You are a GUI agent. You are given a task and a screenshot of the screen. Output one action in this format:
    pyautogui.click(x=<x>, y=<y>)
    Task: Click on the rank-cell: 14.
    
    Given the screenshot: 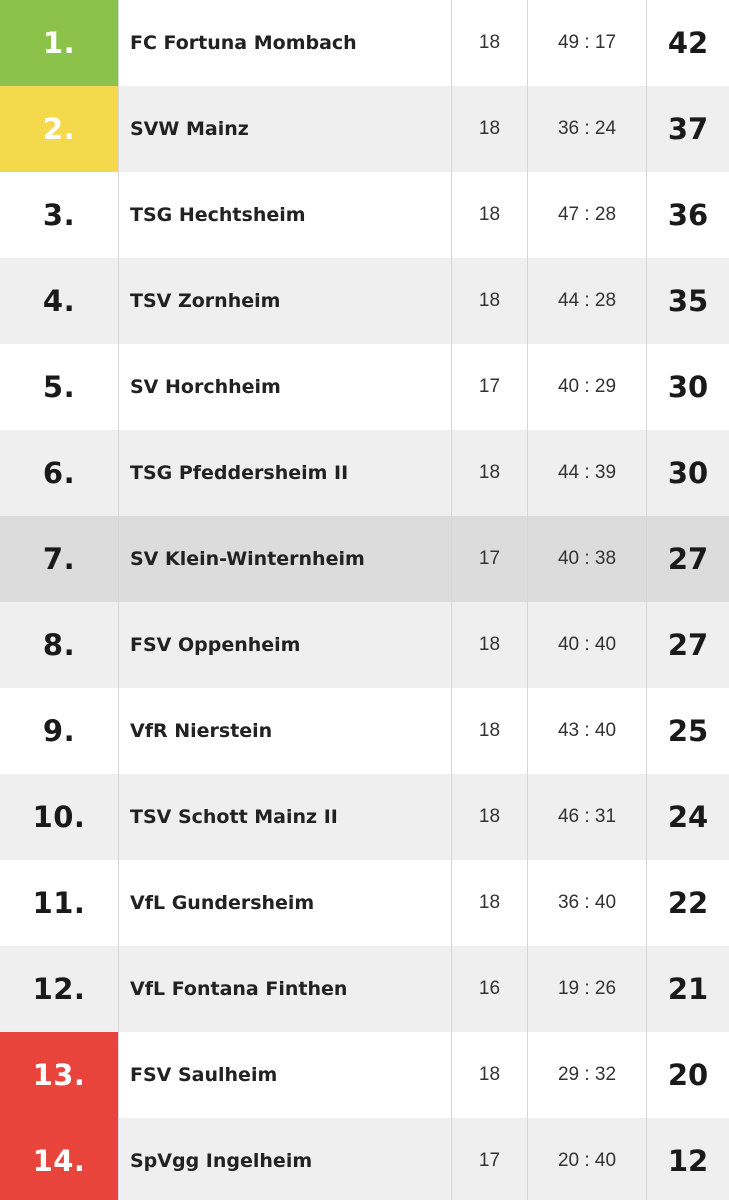 What is the action you would take?
    pyautogui.click(x=59, y=1159)
    